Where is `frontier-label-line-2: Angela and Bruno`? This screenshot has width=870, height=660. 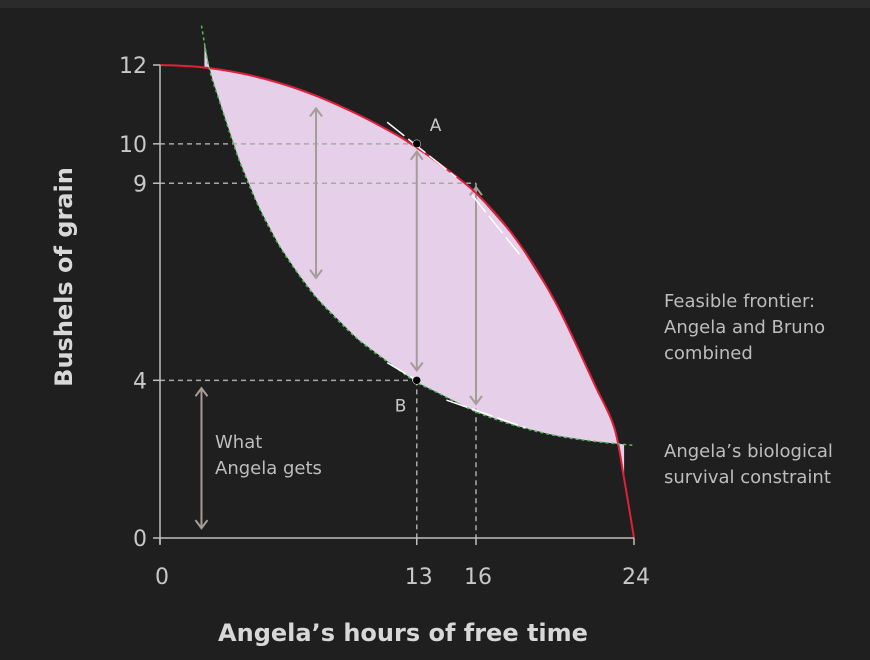
frontier-label-line-2: Angela and Bruno is located at coordinates (744, 327).